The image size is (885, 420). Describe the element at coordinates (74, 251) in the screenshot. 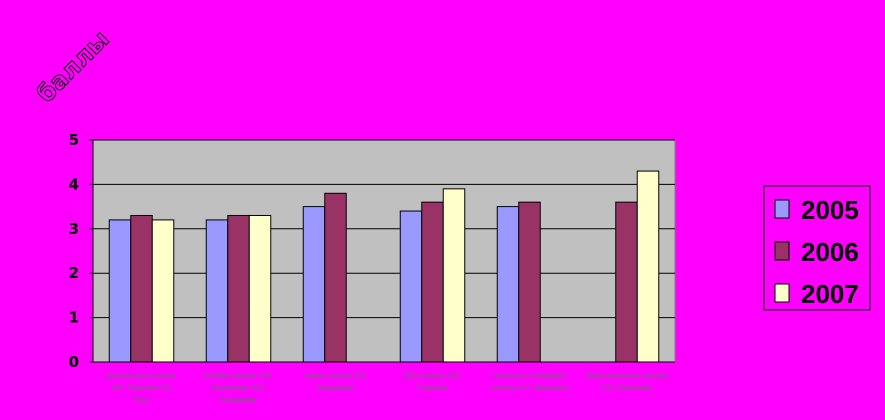

I see `y-tick-labels: 0 1 2 3 4 5` at that location.